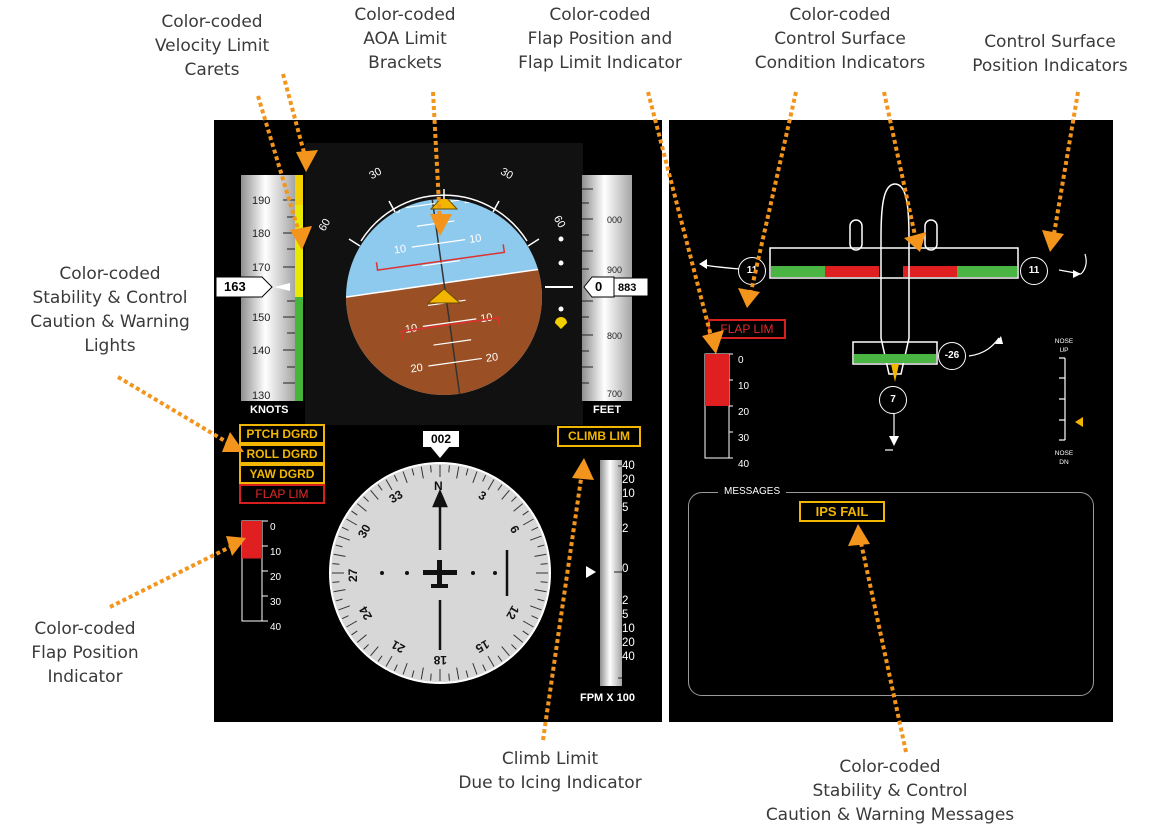  What do you see at coordinates (1034, 271) in the screenshot?
I see `right-aileron-position: 11` at bounding box center [1034, 271].